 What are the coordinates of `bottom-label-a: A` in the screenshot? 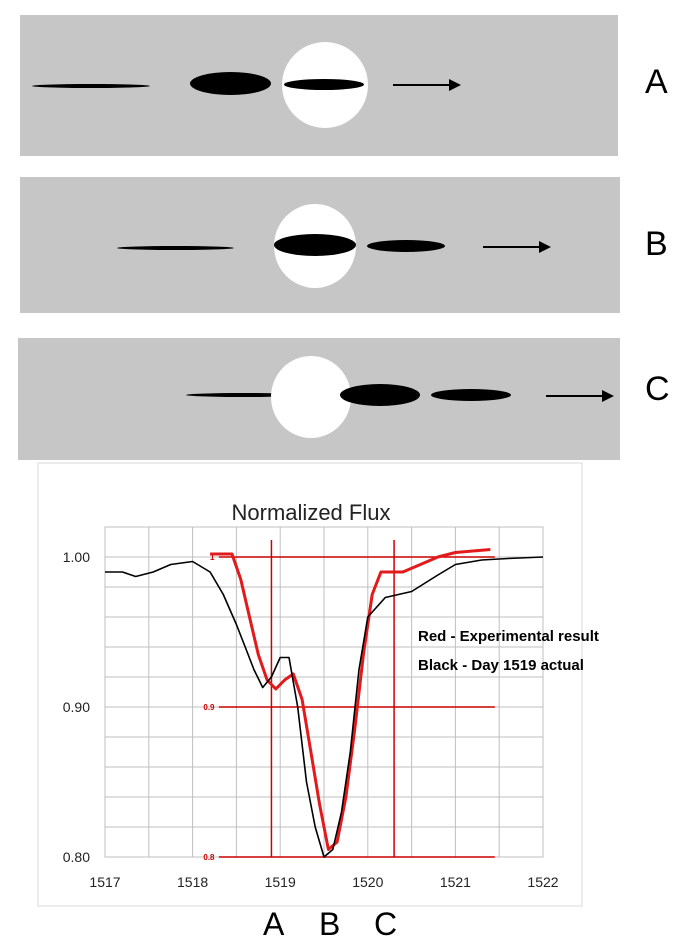 It's located at (274, 924).